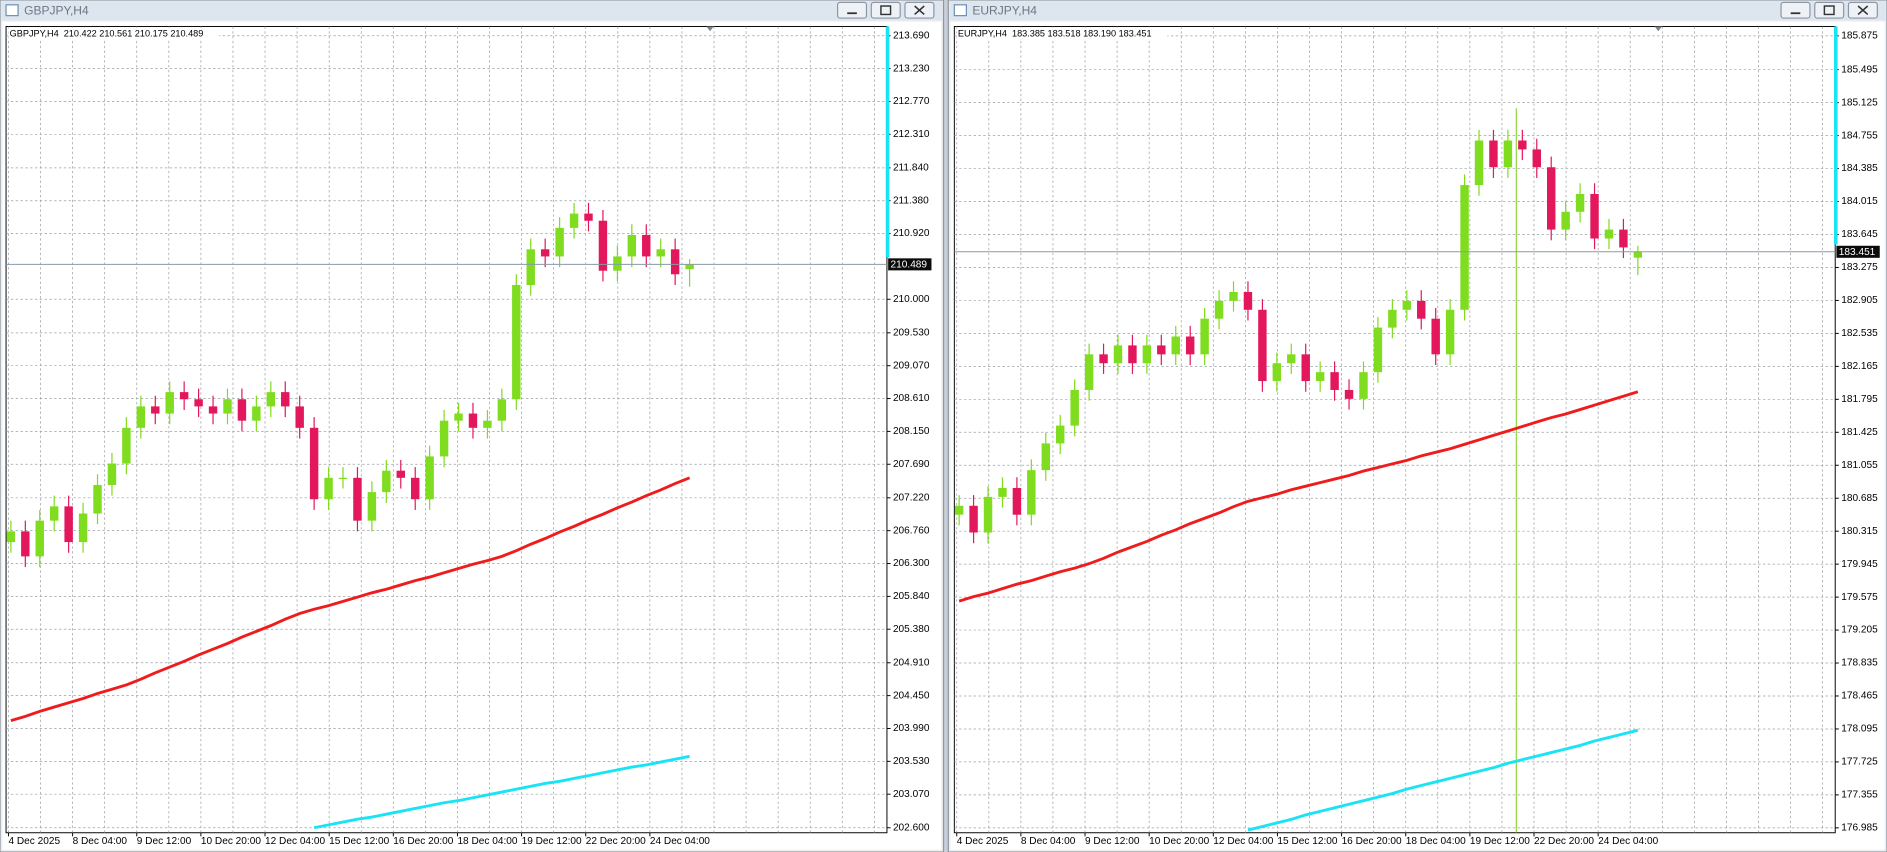 The height and width of the screenshot is (852, 1887). Describe the element at coordinates (1859, 36) in the screenshot. I see `y-tick-label: 185.875` at that location.